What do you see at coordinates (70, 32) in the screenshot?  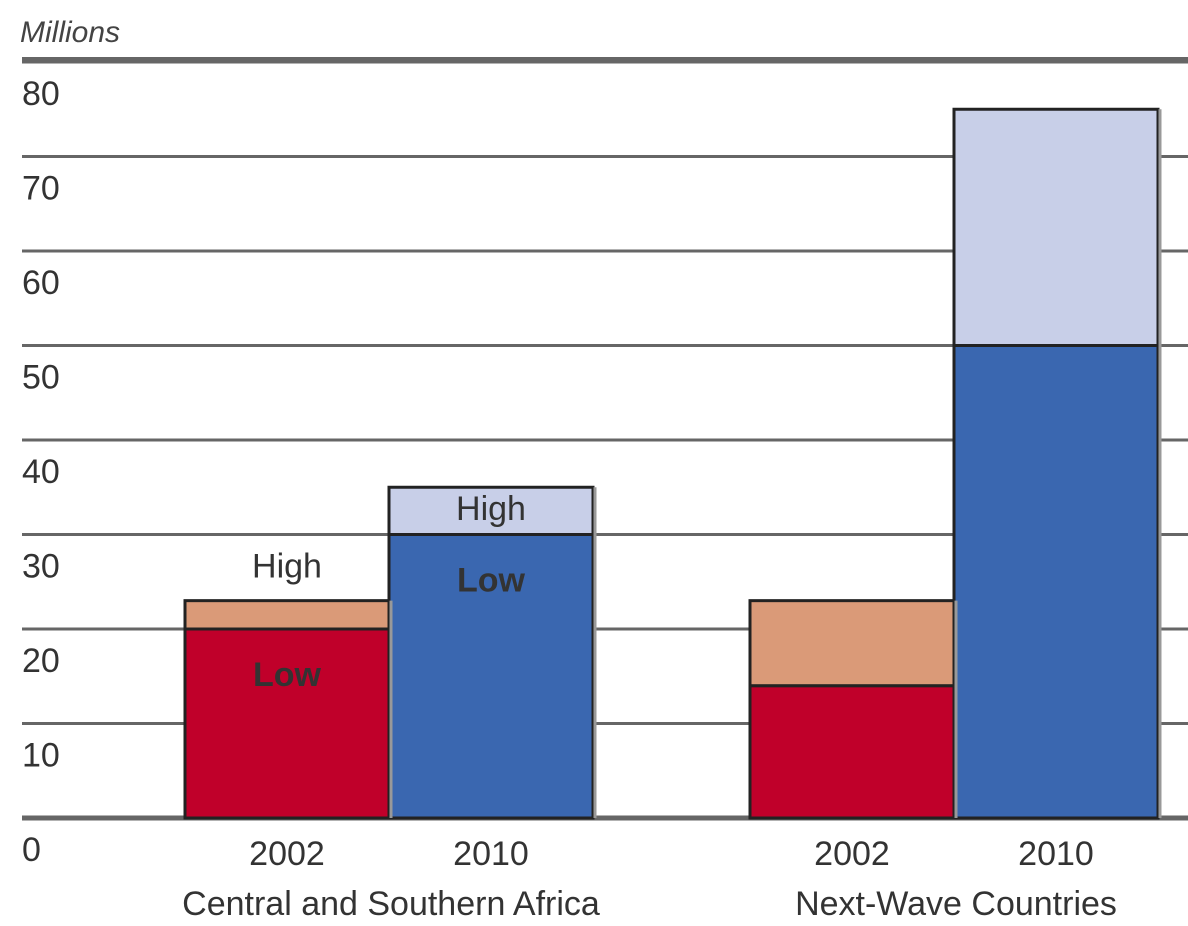 I see `y-axis-unit: Millions` at bounding box center [70, 32].